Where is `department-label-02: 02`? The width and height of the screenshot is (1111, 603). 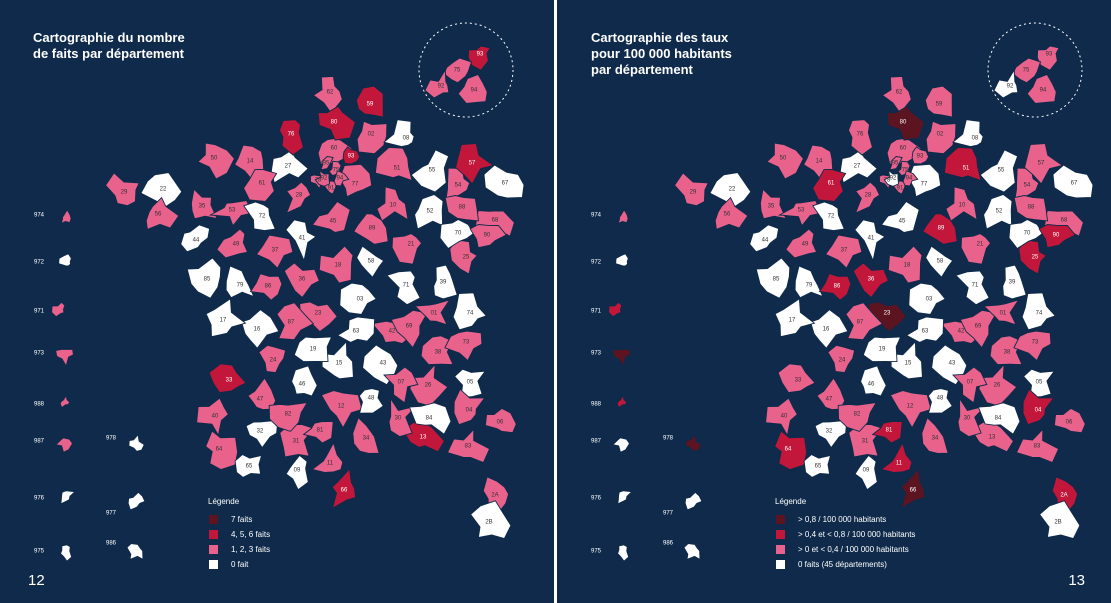 department-label-02: 02 is located at coordinates (371, 135).